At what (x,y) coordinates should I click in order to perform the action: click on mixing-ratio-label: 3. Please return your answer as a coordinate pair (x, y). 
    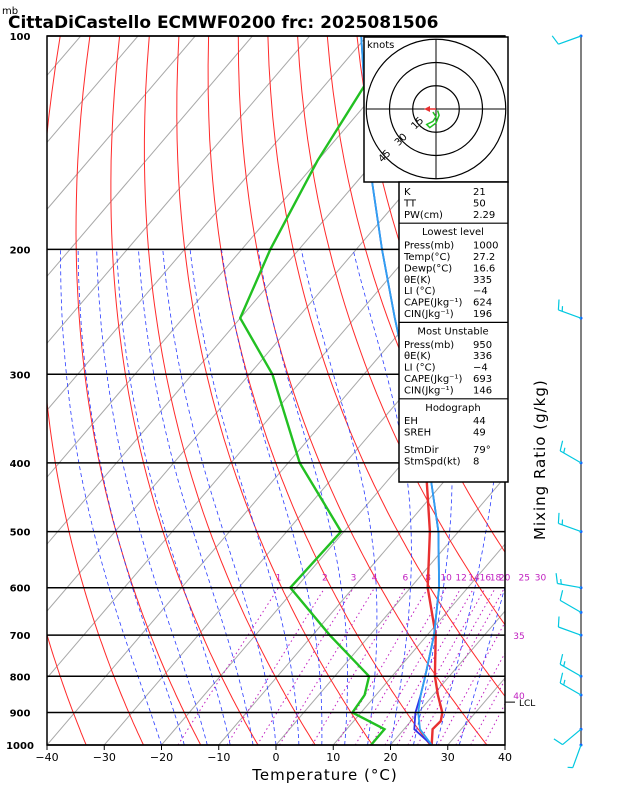
    Looking at the image, I should click on (354, 578).